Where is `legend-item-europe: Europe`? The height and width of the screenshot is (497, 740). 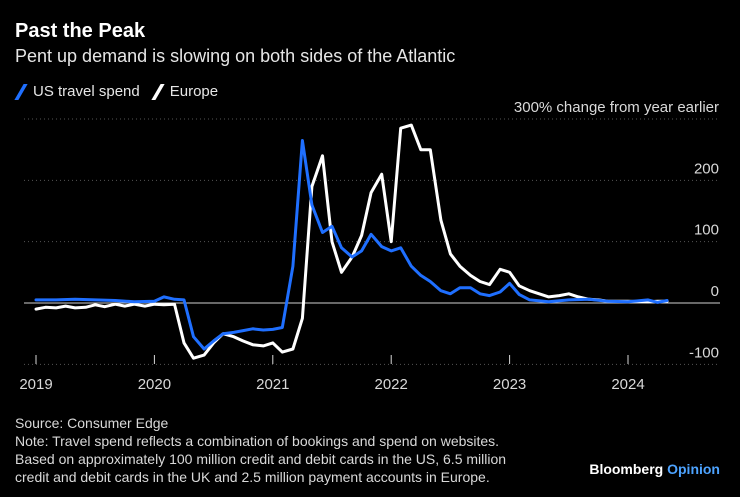 legend-item-europe: Europe is located at coordinates (185, 91).